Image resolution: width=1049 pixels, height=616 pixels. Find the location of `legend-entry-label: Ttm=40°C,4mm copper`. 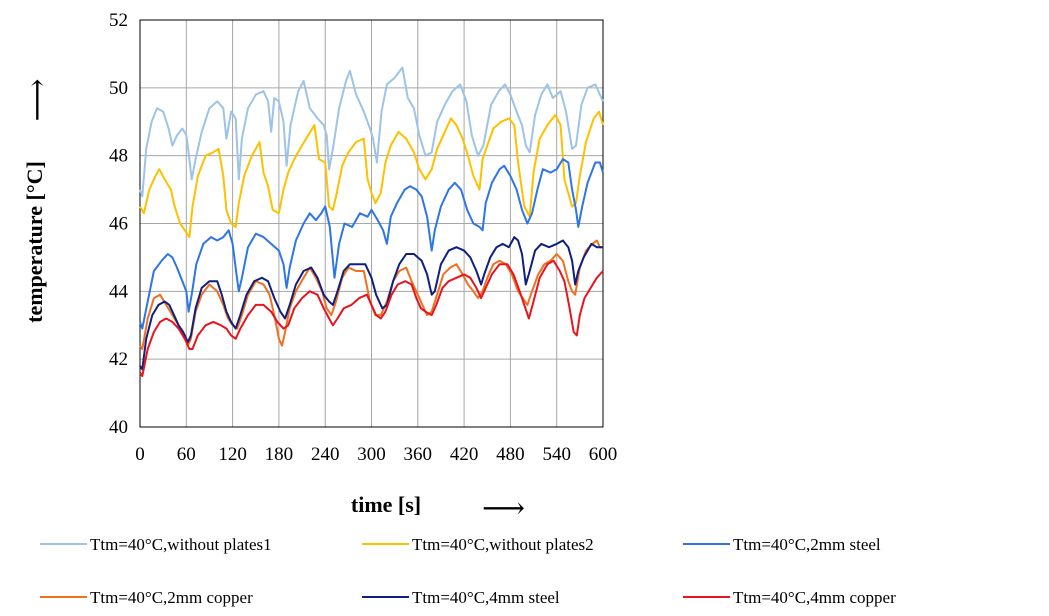

legend-entry-label: Ttm=40°C,4mm copper is located at coordinates (814, 597).